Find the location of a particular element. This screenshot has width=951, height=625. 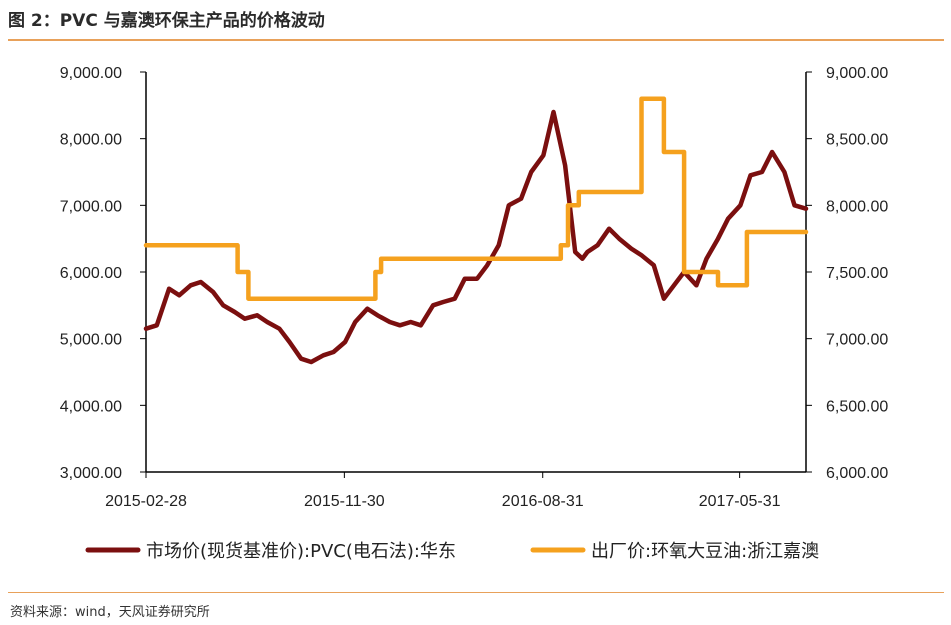

left-tick-label: 9,000.00 is located at coordinates (91, 73).